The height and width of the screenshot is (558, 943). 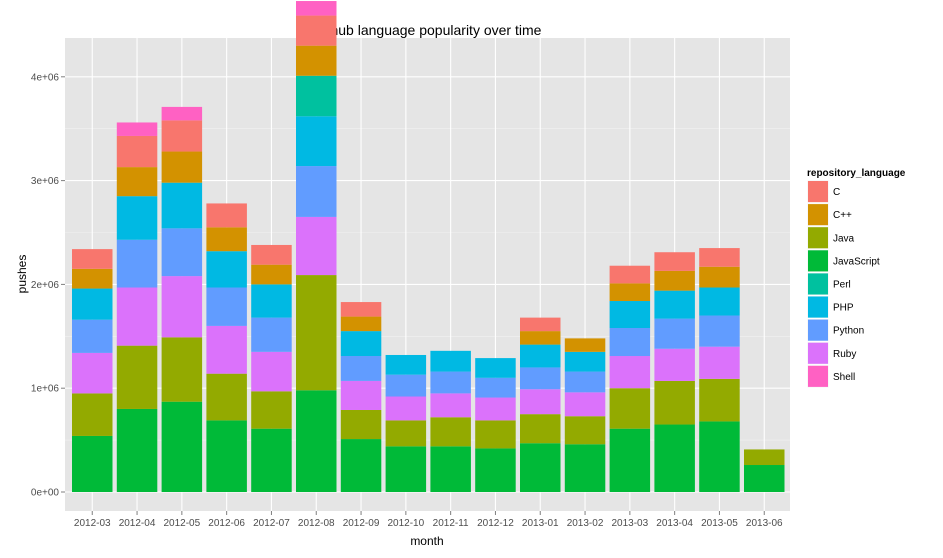 What do you see at coordinates (495, 470) in the screenshot?
I see `bar-2012-12-javascript` at bounding box center [495, 470].